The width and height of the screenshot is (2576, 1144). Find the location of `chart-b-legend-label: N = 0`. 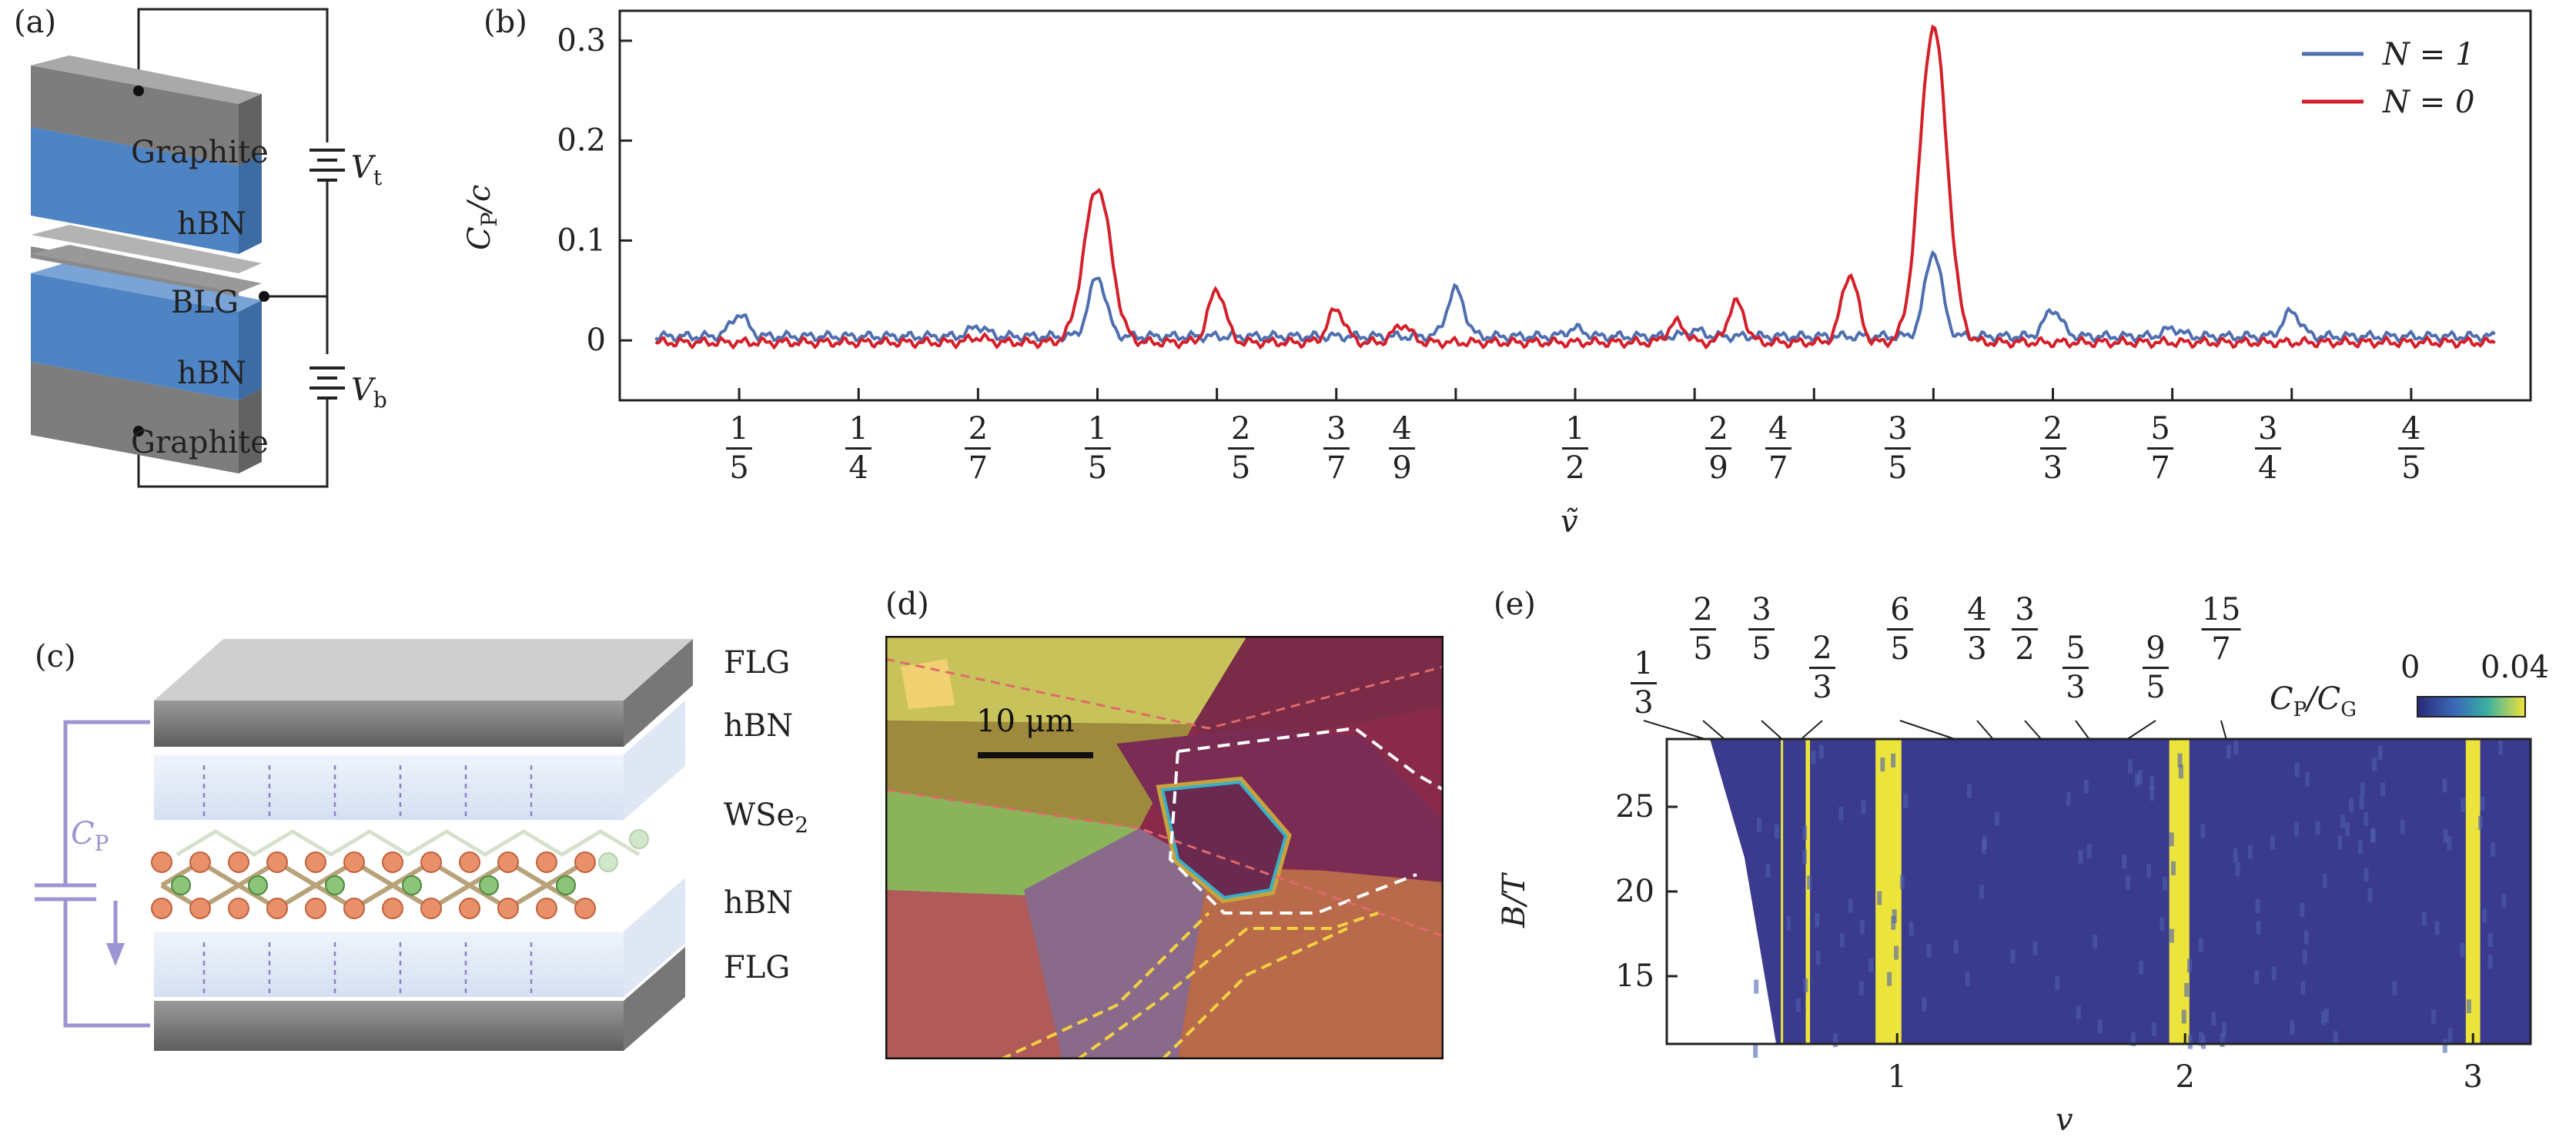

chart-b-legend-label: N = 0 is located at coordinates (2428, 102).